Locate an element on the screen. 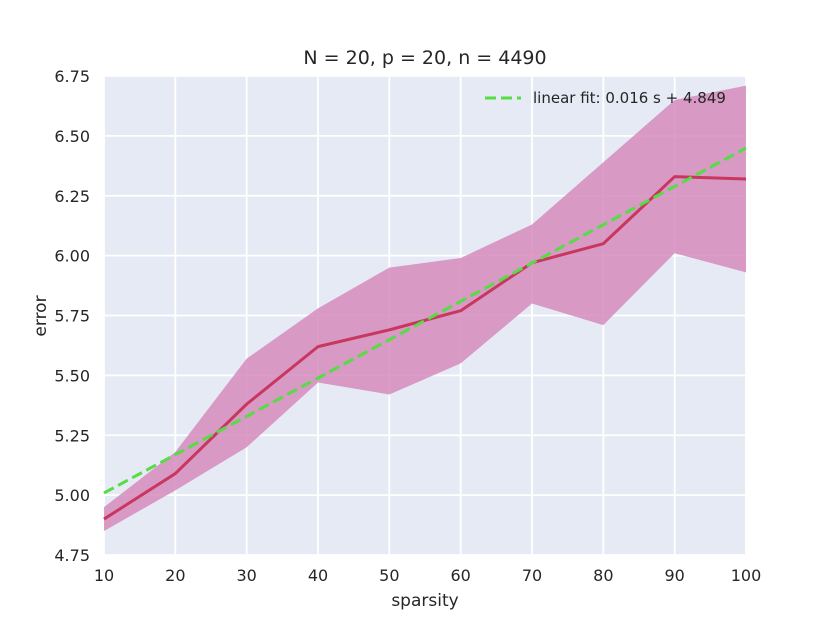  y-tick-labels: 4.75 5.00 5.25 5.50 5.75 6.00 6.25 6.50 6.75 is located at coordinates (72, 316).